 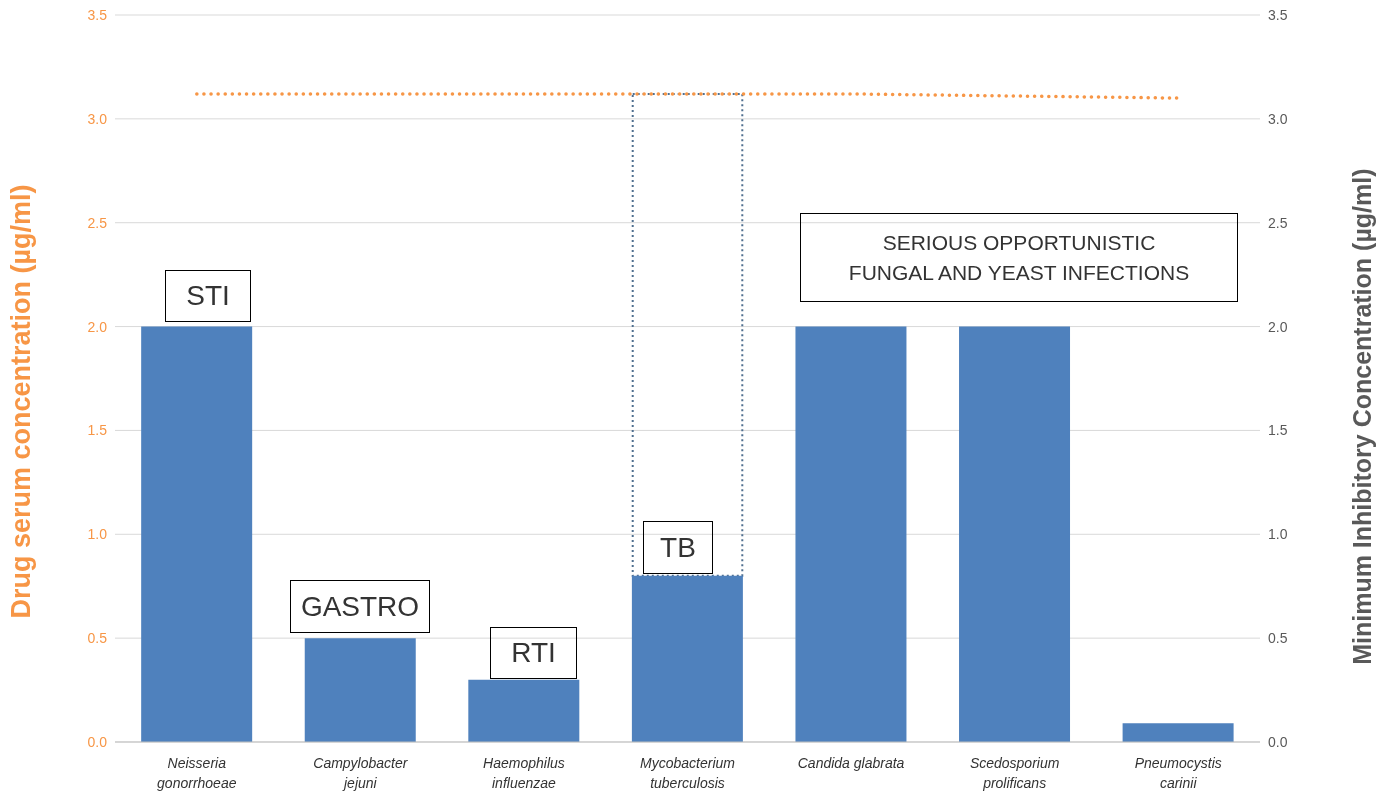 What do you see at coordinates (97, 326) in the screenshot?
I see `y-tick-label: 2.0` at bounding box center [97, 326].